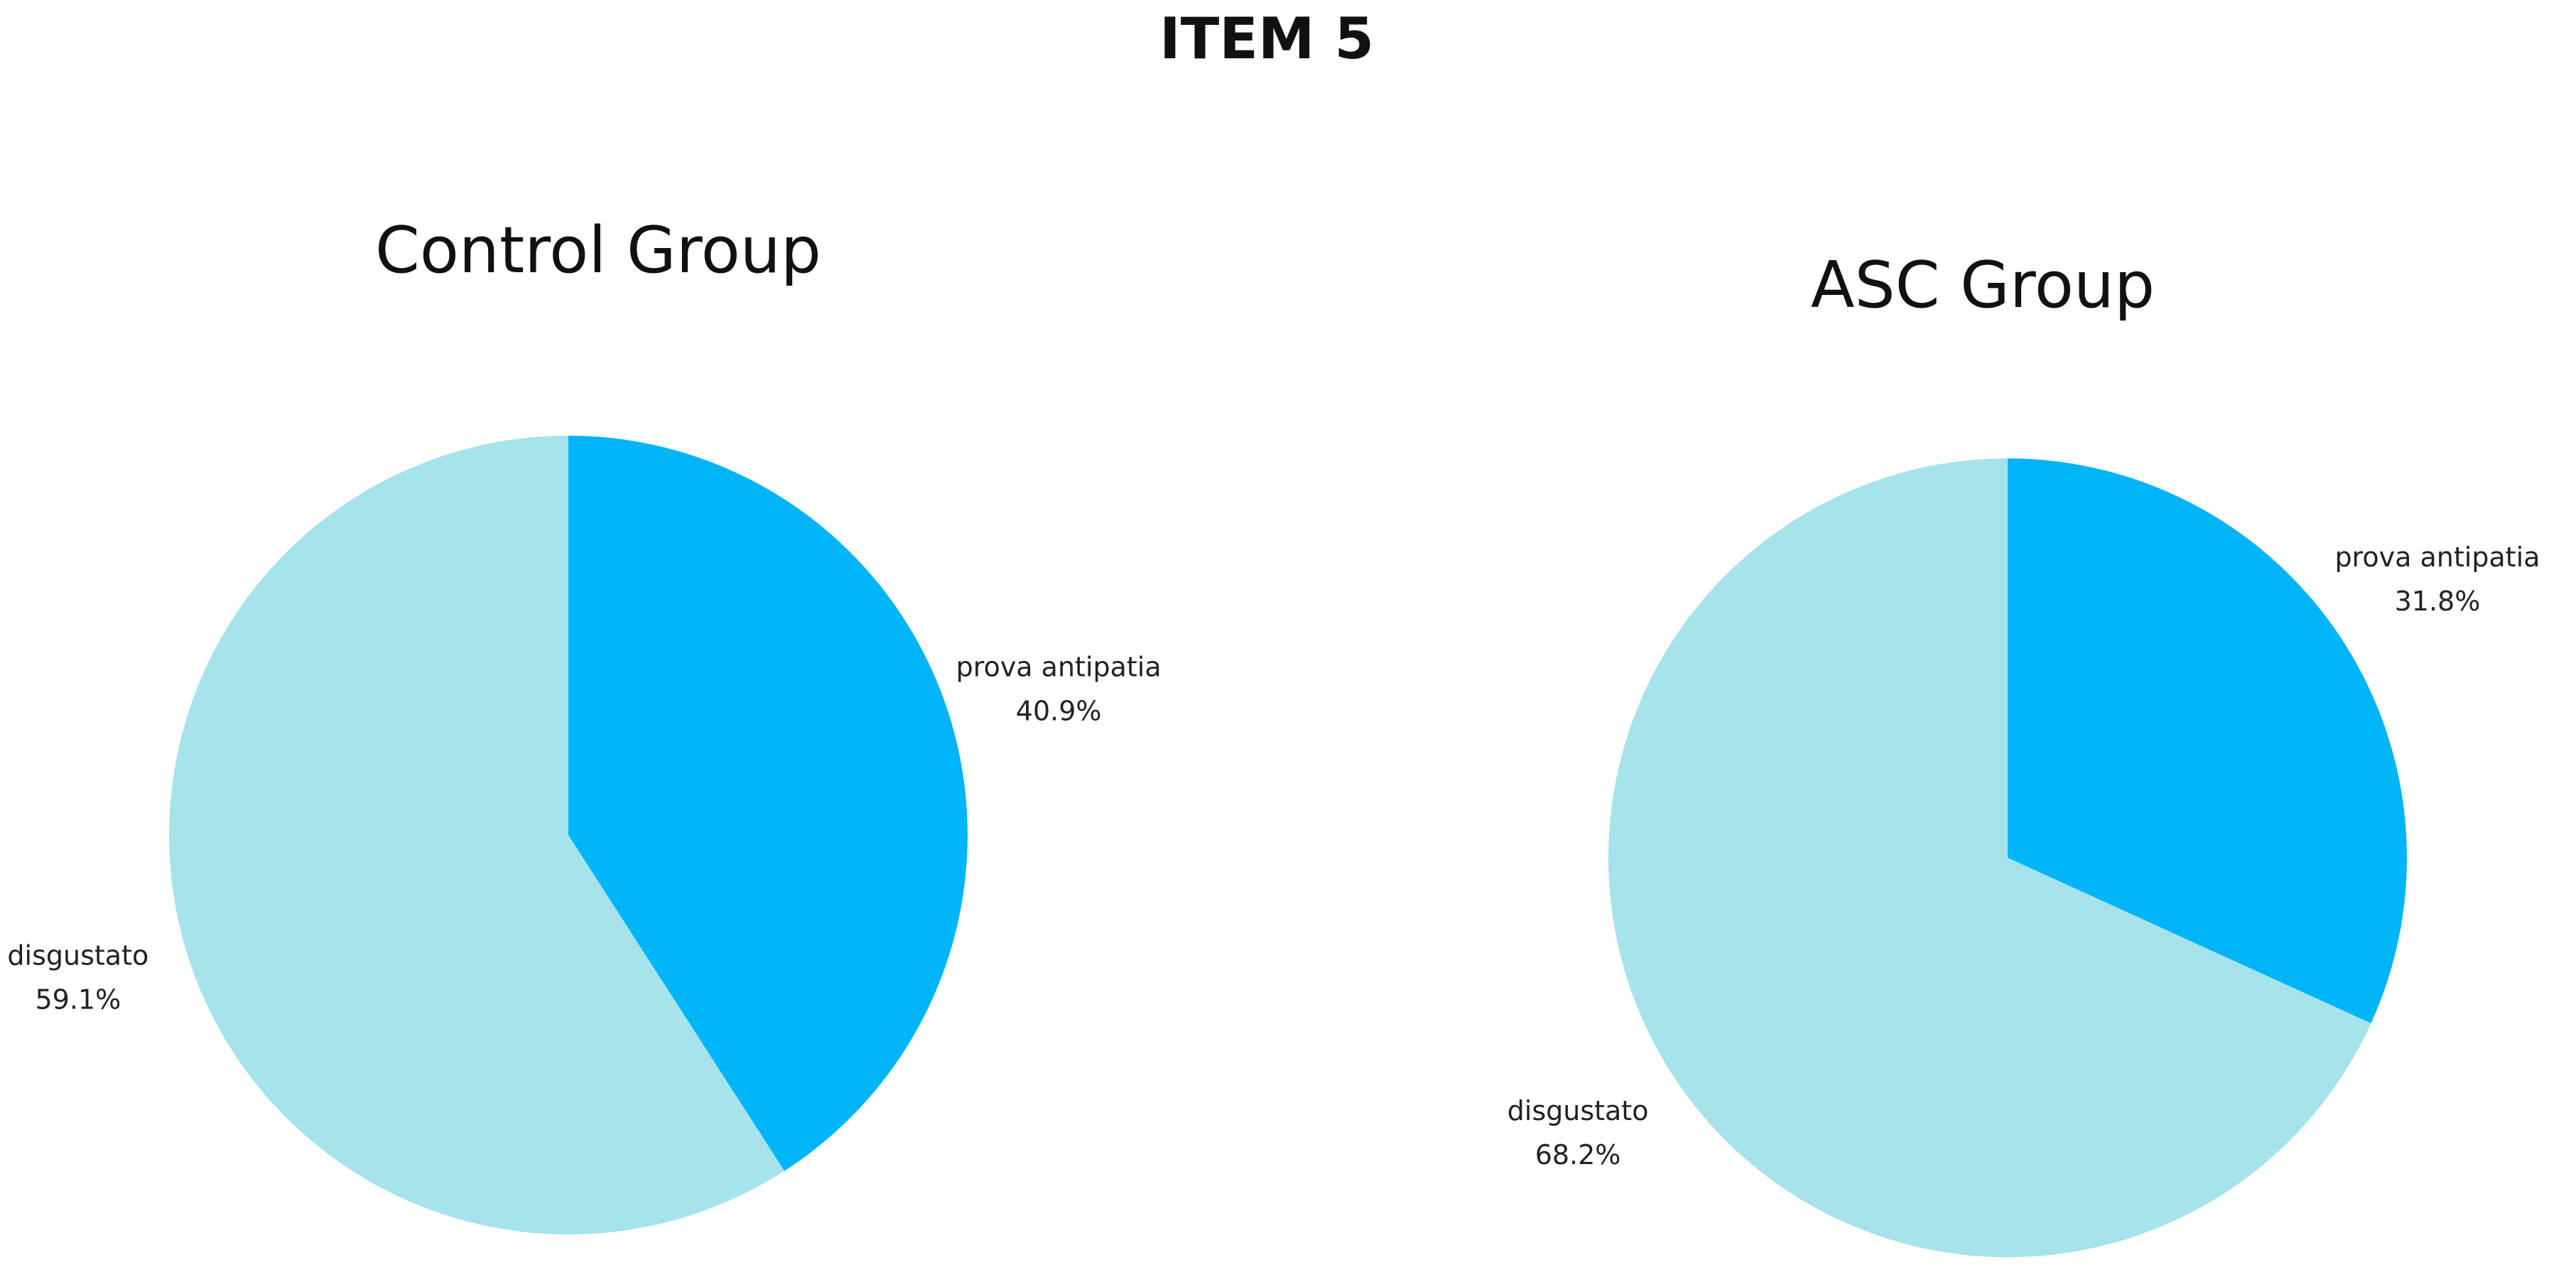 The image size is (2576, 1270). Describe the element at coordinates (1266, 39) in the screenshot. I see `main-title: ITEM 5` at that location.